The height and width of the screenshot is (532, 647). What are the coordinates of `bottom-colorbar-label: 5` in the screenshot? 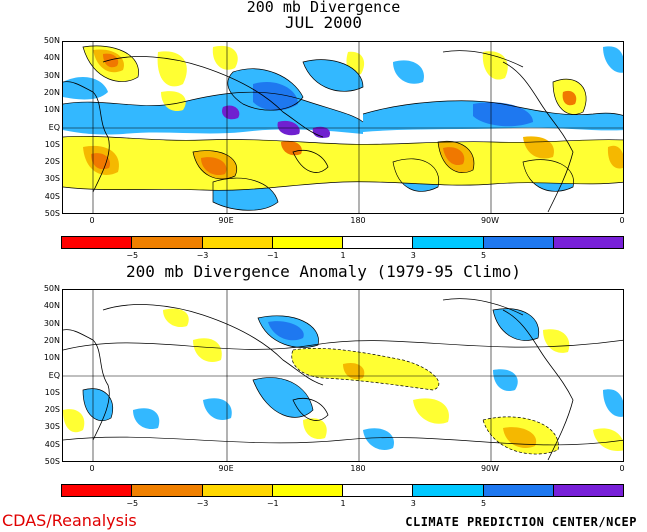 It's located at (483, 503).